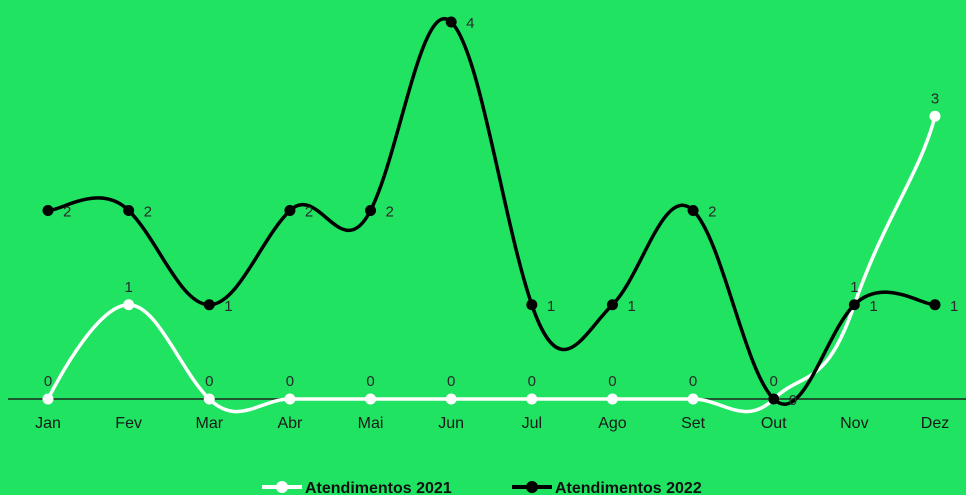  I want to click on legend: Atendimentos 2021 Atendimentos 2022, so click(482, 487).